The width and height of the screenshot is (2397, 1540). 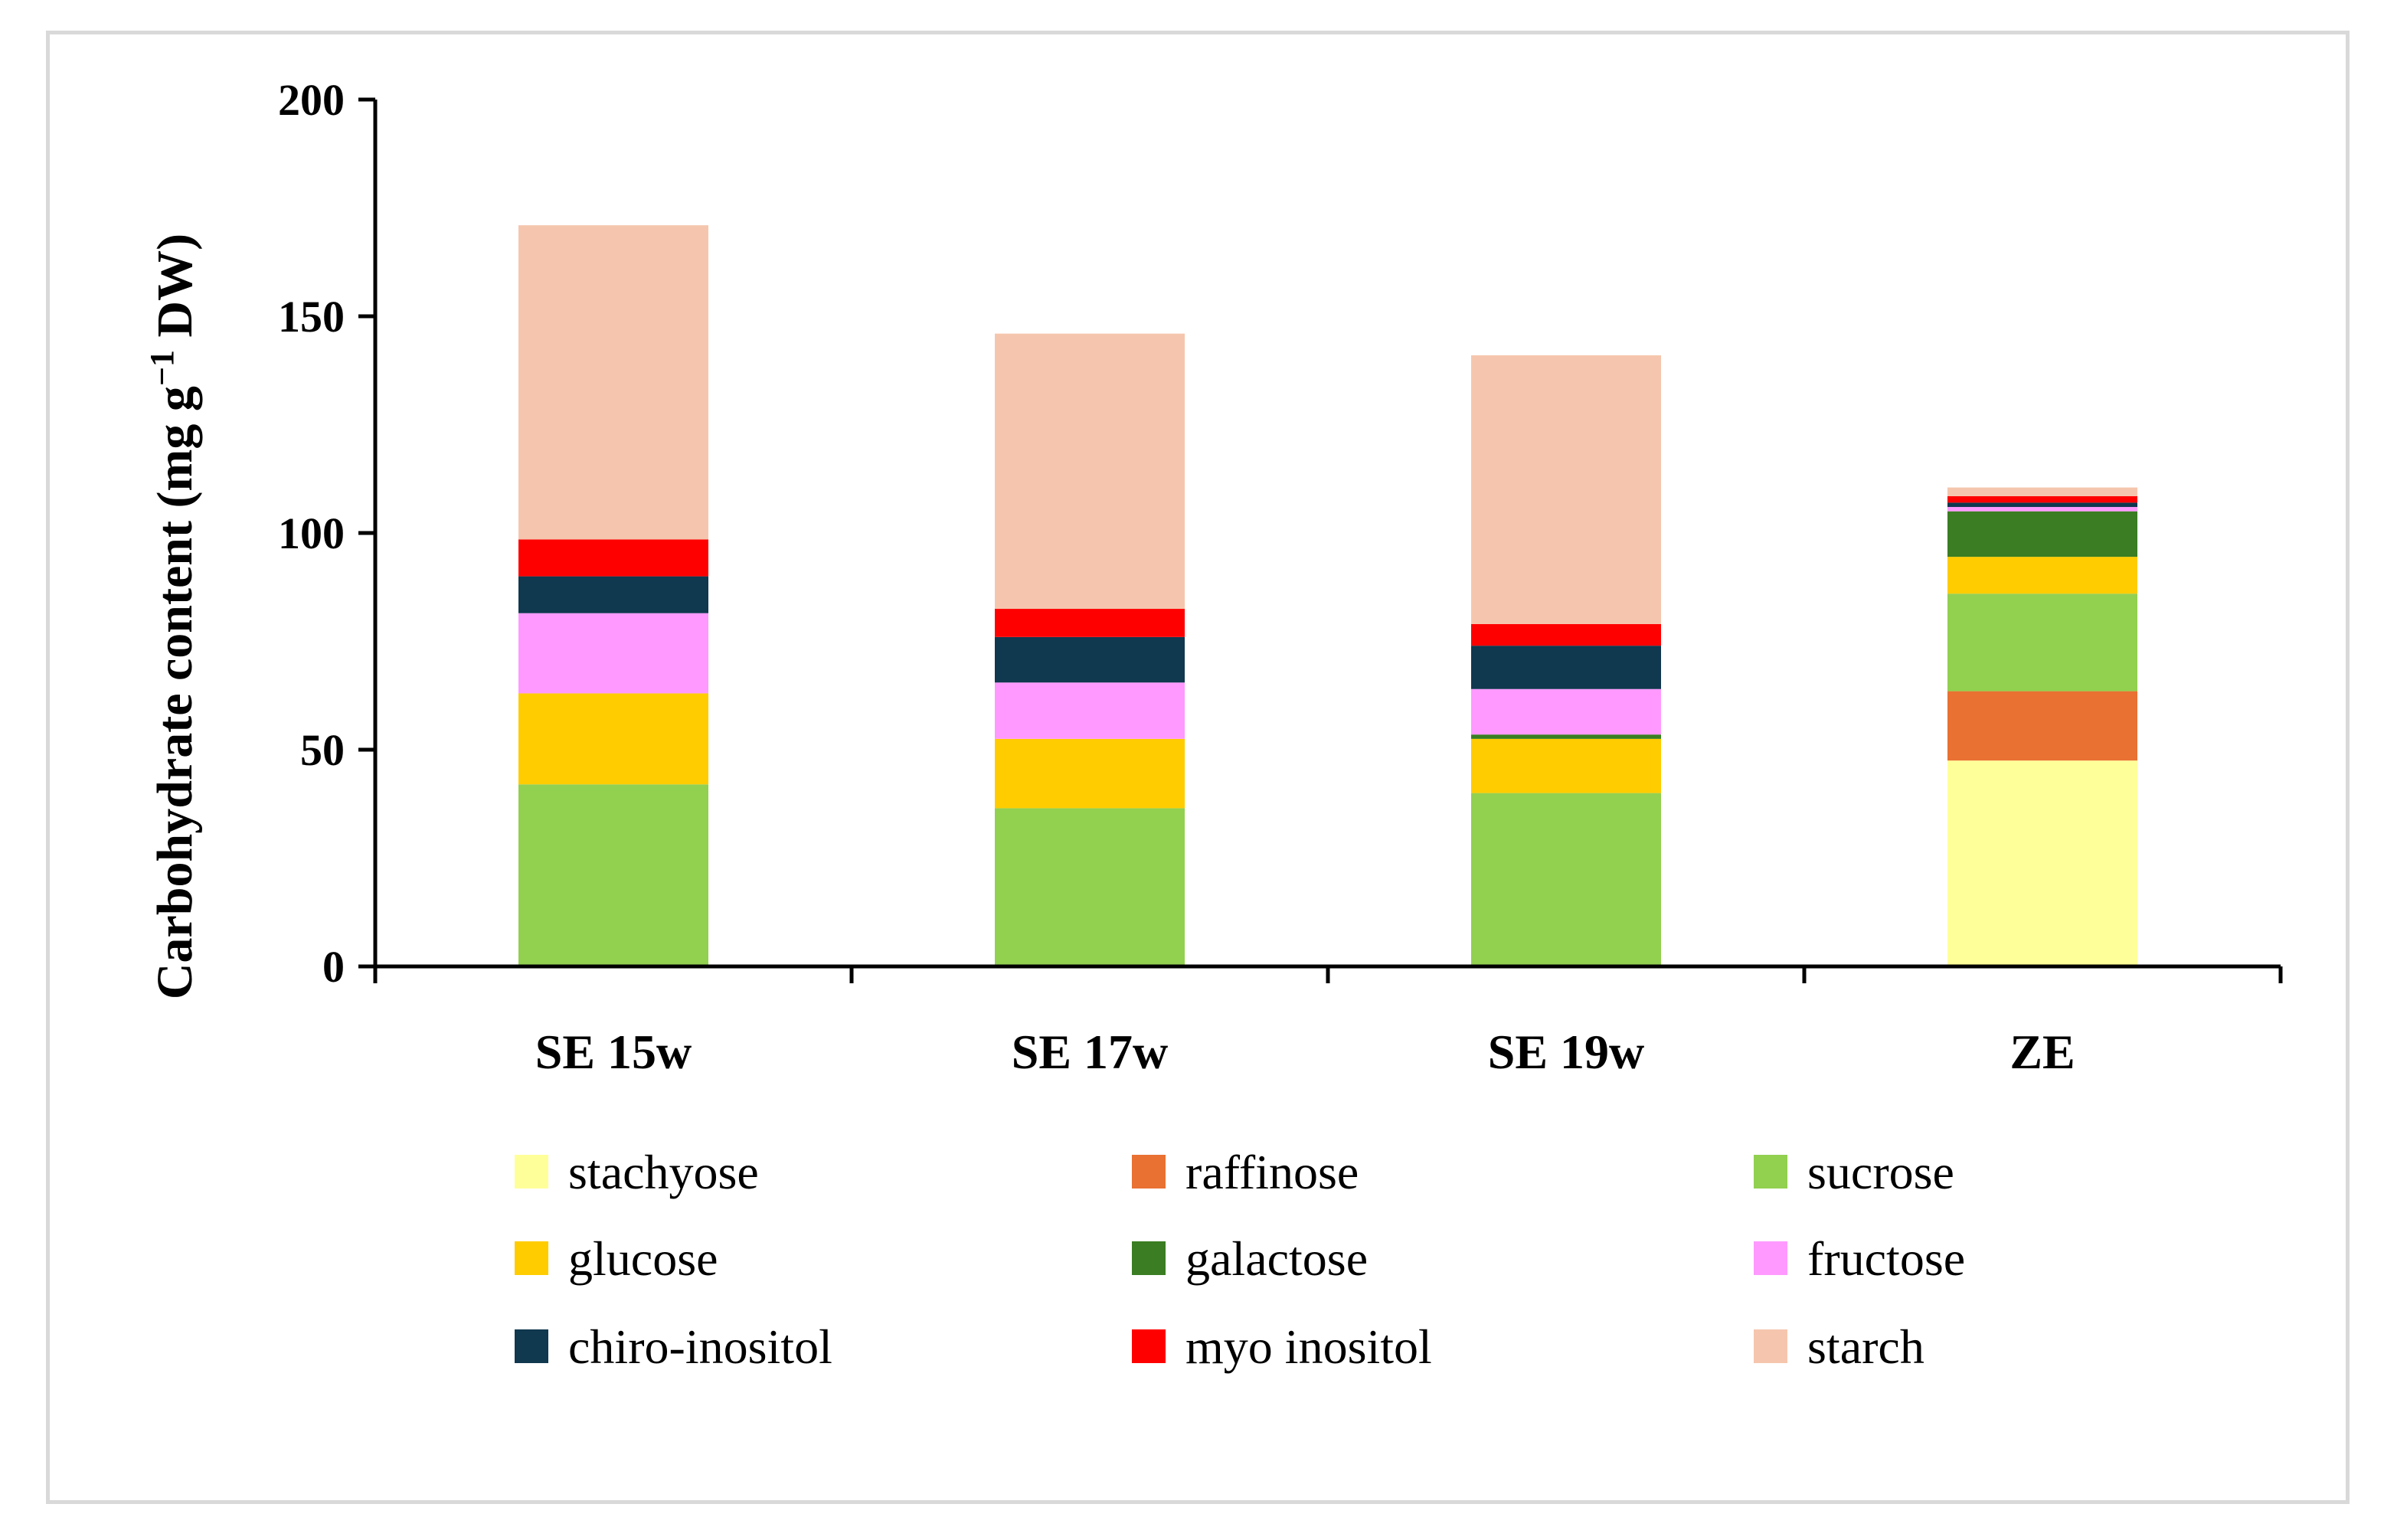 I want to click on x-tick-label: SE 15w, so click(x=613, y=1052).